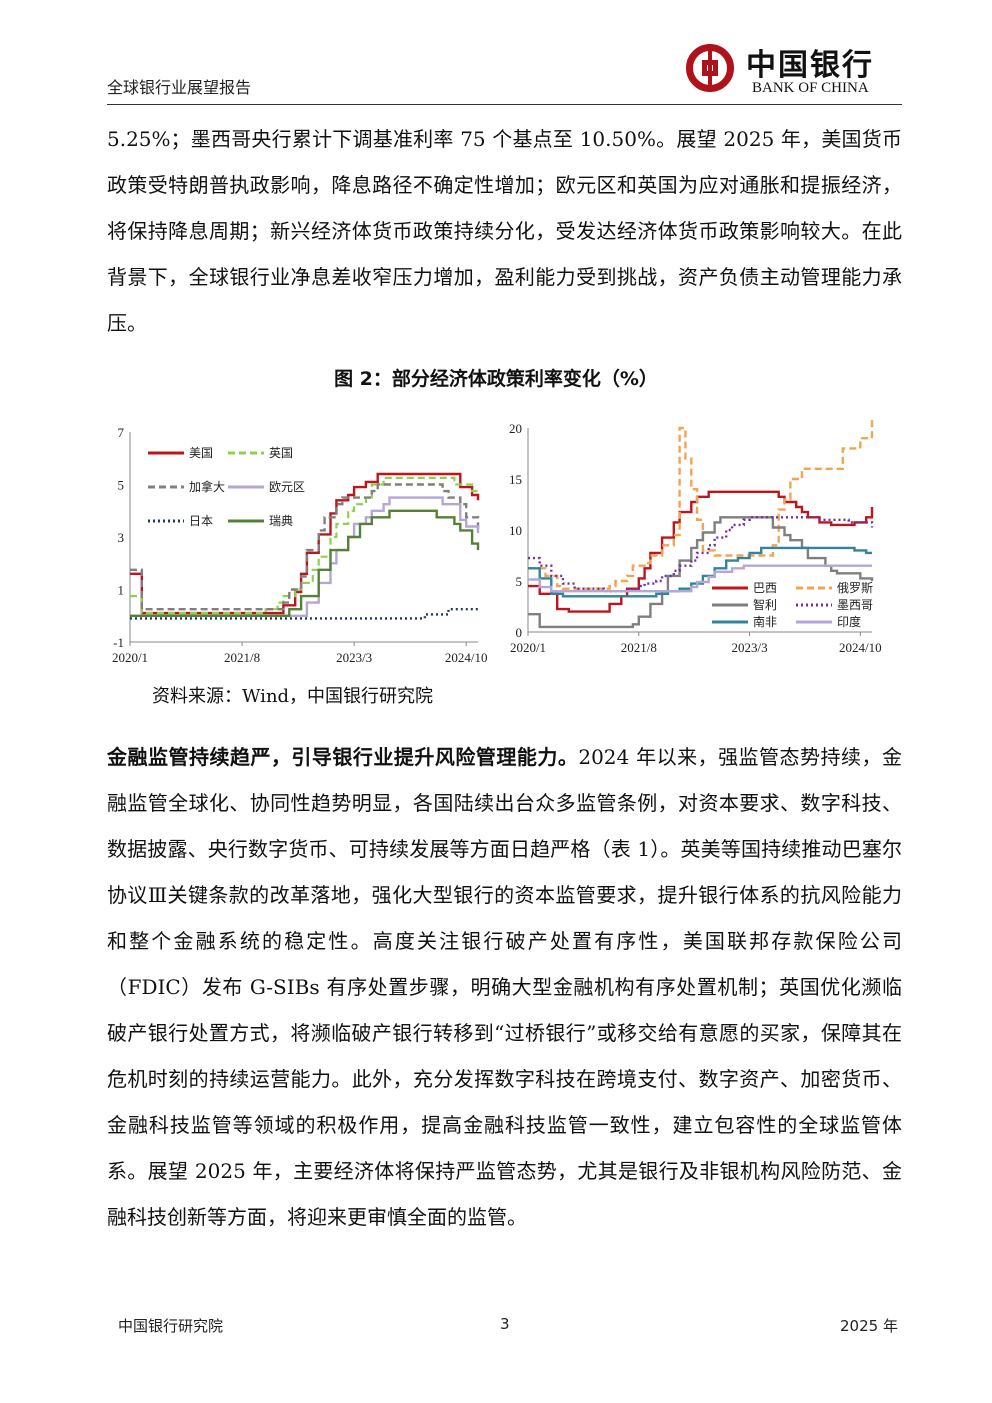 The image size is (992, 1403). I want to click on y-tick-label: 20, so click(515, 428).